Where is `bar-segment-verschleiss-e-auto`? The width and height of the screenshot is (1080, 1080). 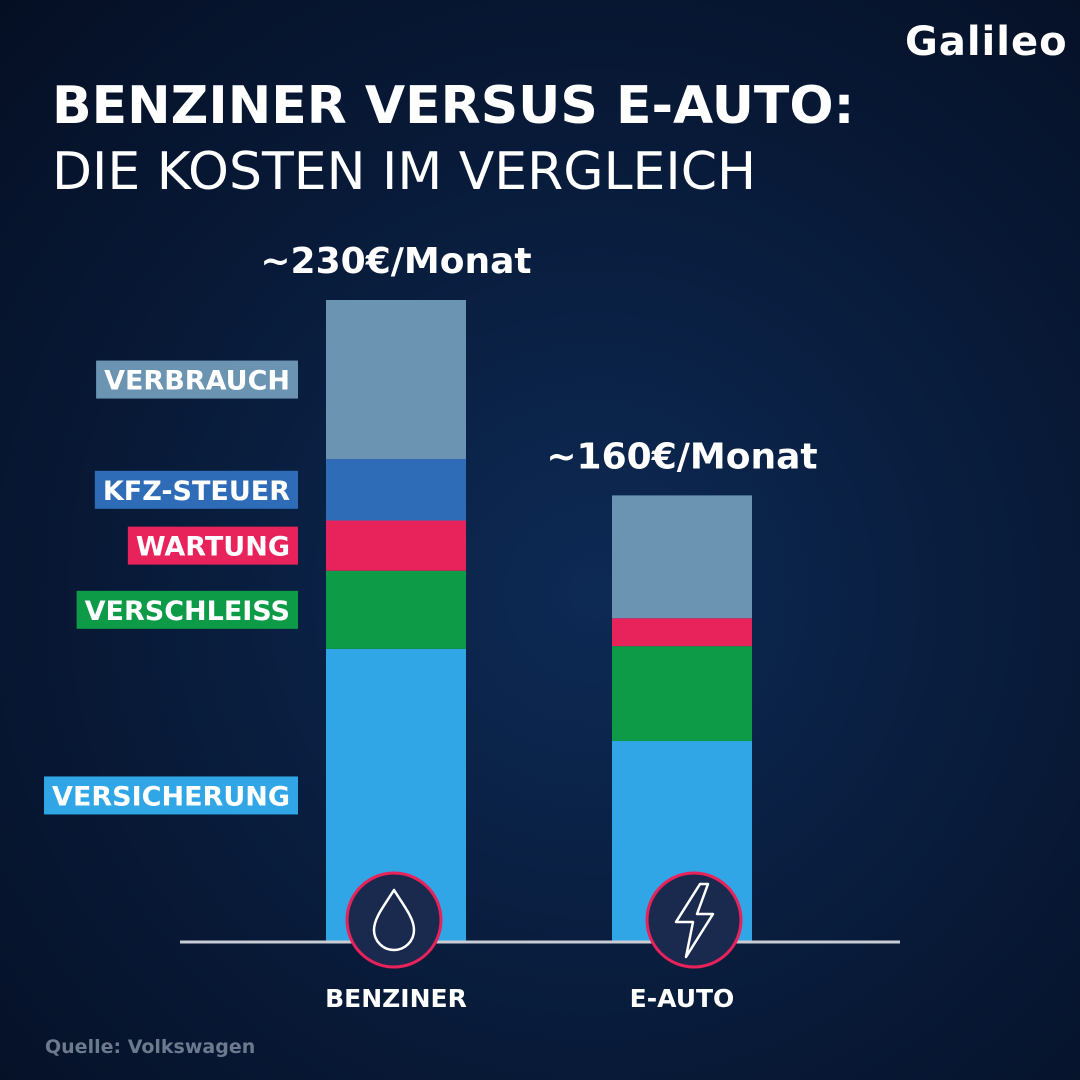 bar-segment-verschleiss-e-auto is located at coordinates (682, 694).